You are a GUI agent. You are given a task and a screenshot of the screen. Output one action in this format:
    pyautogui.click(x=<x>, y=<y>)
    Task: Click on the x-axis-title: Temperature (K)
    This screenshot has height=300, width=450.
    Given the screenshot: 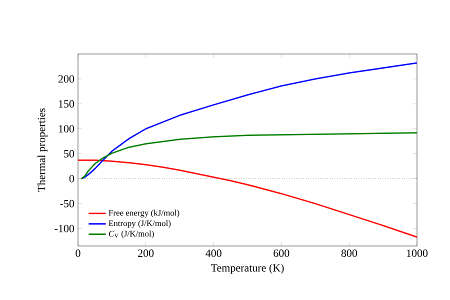 What is the action you would take?
    pyautogui.click(x=247, y=269)
    